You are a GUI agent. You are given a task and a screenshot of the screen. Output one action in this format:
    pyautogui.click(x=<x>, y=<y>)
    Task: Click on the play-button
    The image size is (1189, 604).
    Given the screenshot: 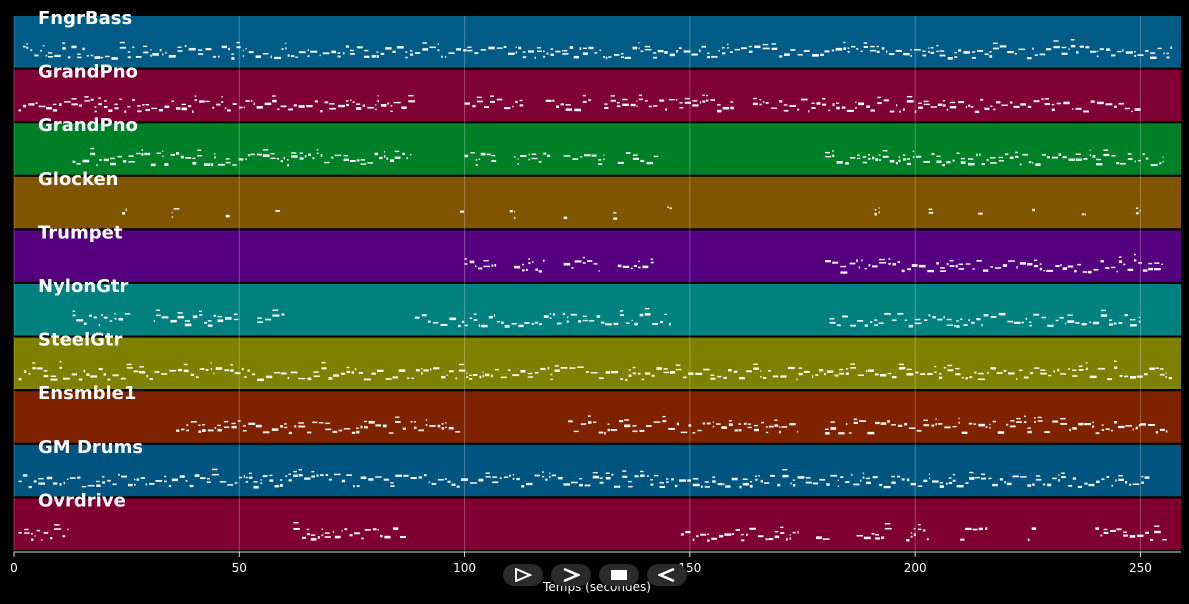 What is the action you would take?
    pyautogui.click(x=523, y=575)
    